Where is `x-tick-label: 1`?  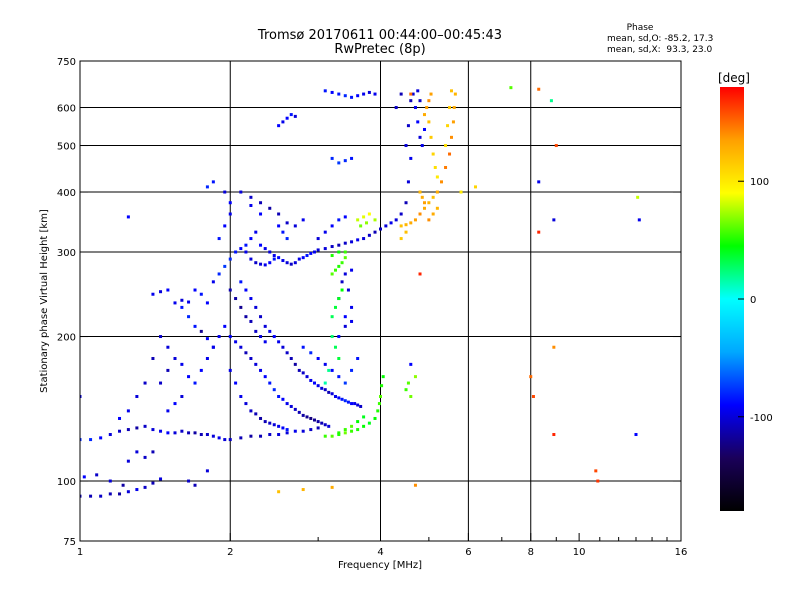
x-tick-label: 1 is located at coordinates (80, 552).